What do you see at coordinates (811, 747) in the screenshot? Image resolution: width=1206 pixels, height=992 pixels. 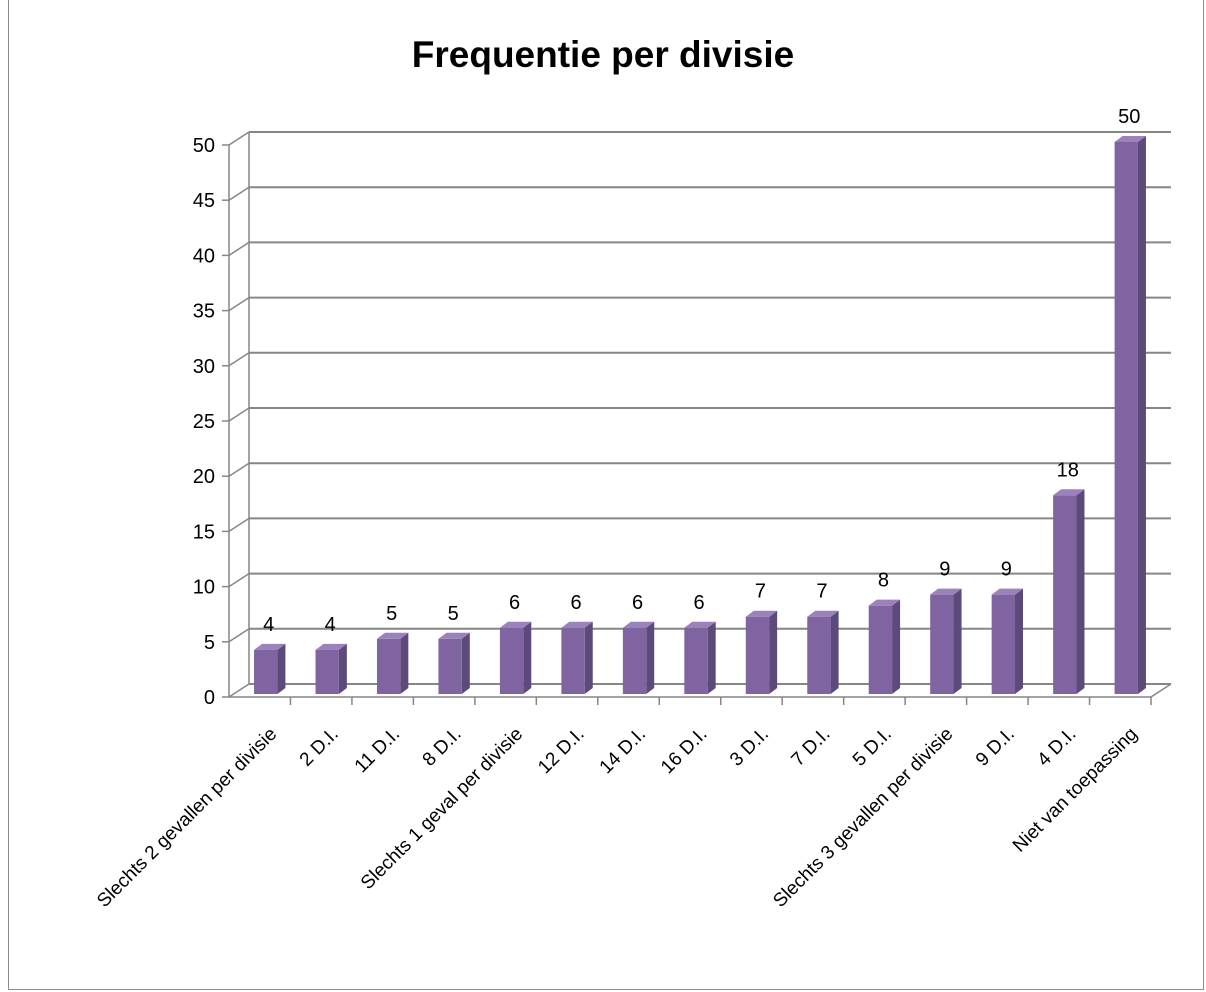 I see `x-tick-label: 7 D.I.` at bounding box center [811, 747].